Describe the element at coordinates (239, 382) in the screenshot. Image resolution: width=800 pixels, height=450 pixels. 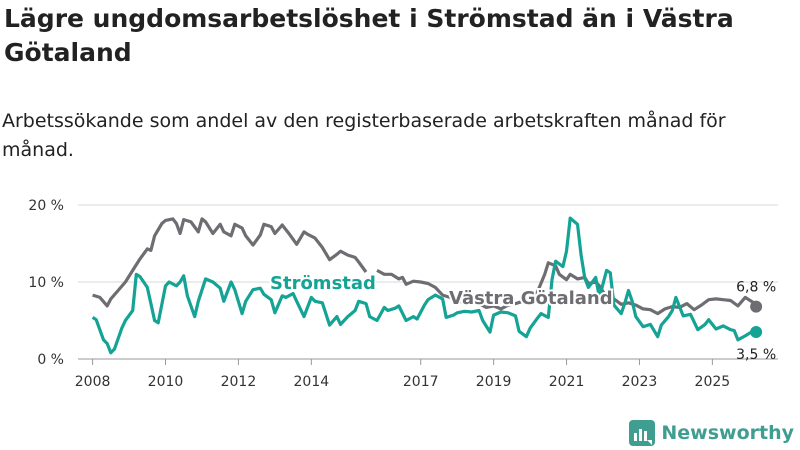
I see `x-tick-label: 2012` at that location.